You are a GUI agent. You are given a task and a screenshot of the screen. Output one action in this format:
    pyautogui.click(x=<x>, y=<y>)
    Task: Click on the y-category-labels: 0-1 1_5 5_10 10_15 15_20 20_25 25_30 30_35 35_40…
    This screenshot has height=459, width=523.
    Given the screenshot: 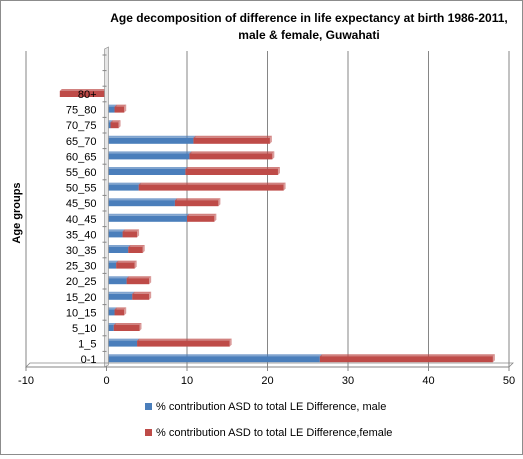 What is the action you would take?
    pyautogui.click(x=81, y=227)
    